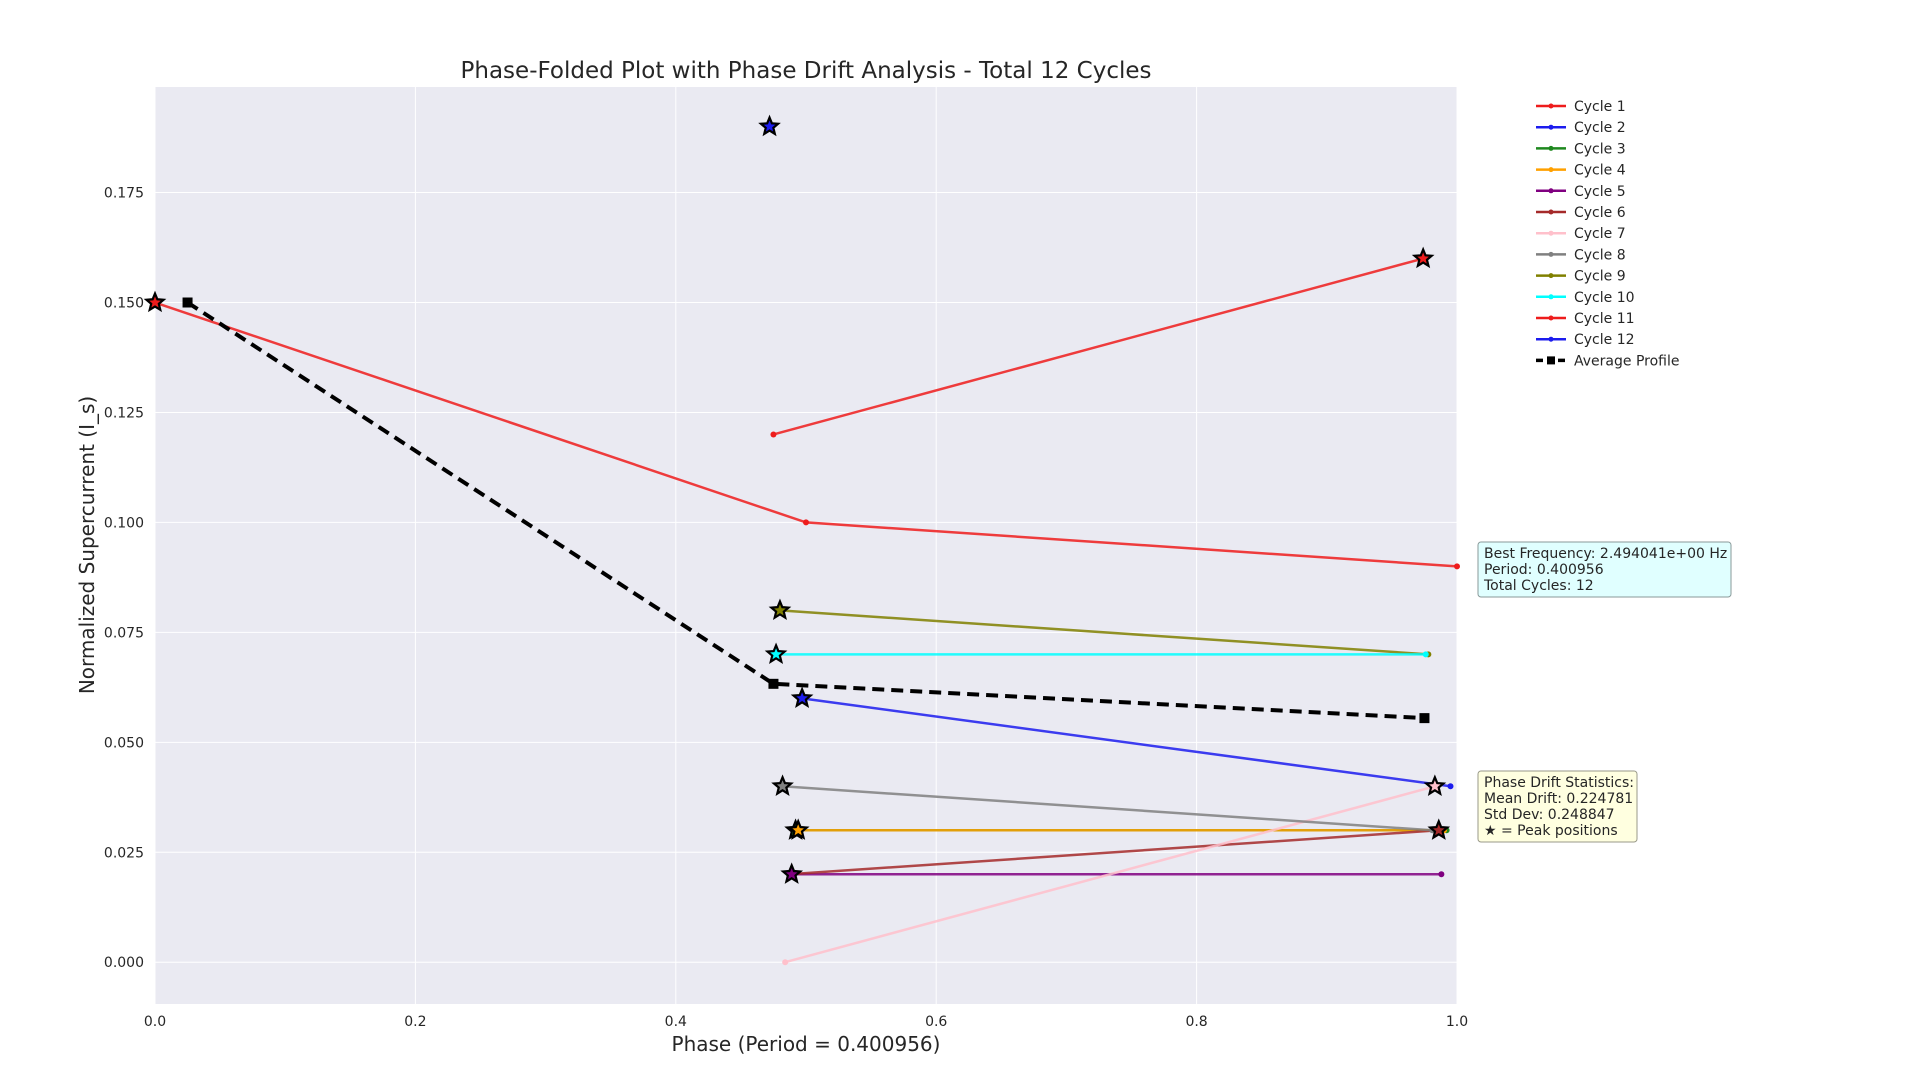 The height and width of the screenshot is (1080, 1920). Describe the element at coordinates (1600, 171) in the screenshot. I see `legend-cycle-4-label: Cycle 4` at that location.